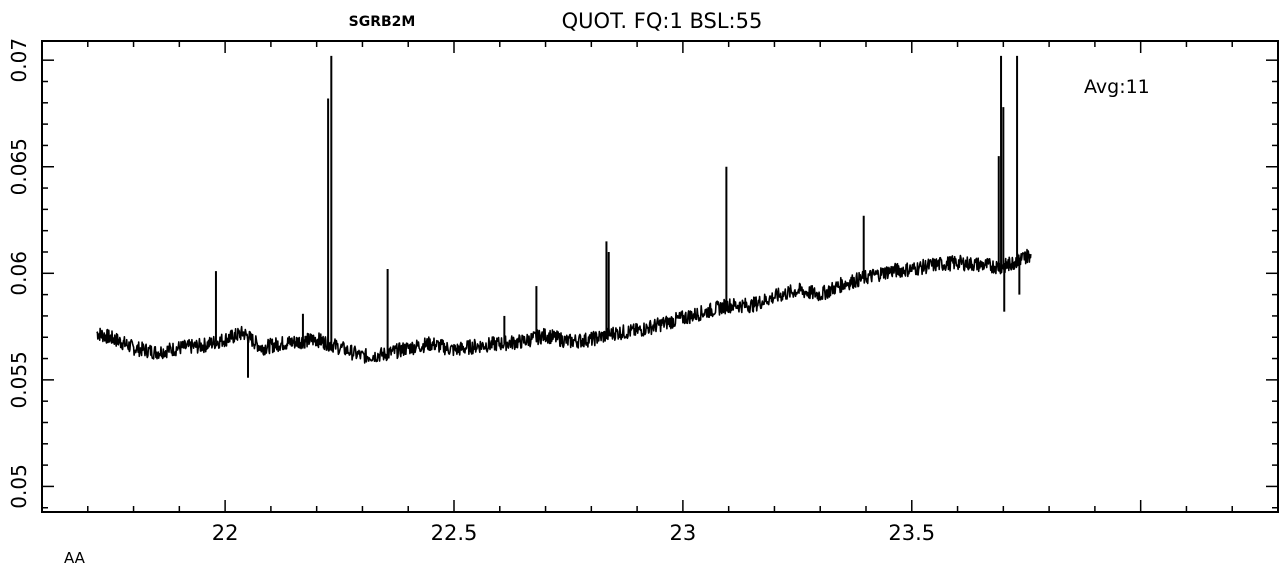 This screenshot has width=1280, height=568. I want to click on y-tick-label: 0.06, so click(19, 273).